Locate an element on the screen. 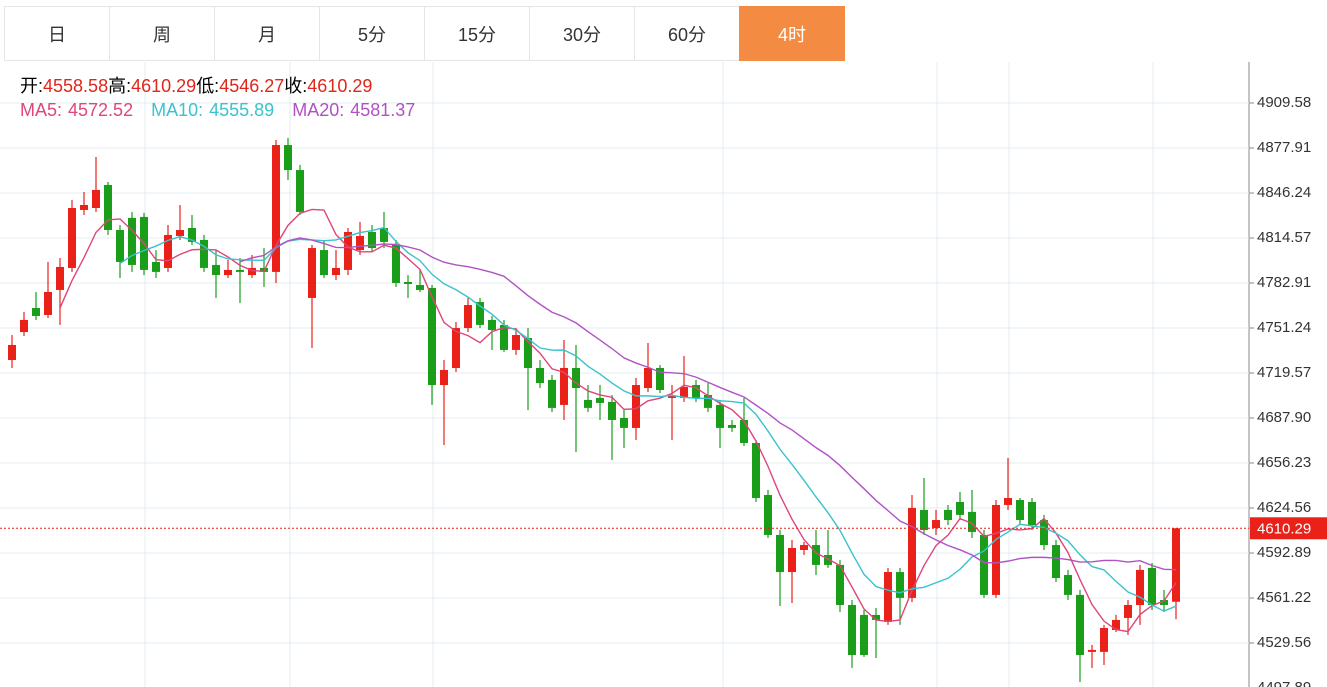 The height and width of the screenshot is (687, 1327). ma-label: MA10: is located at coordinates (177, 110).